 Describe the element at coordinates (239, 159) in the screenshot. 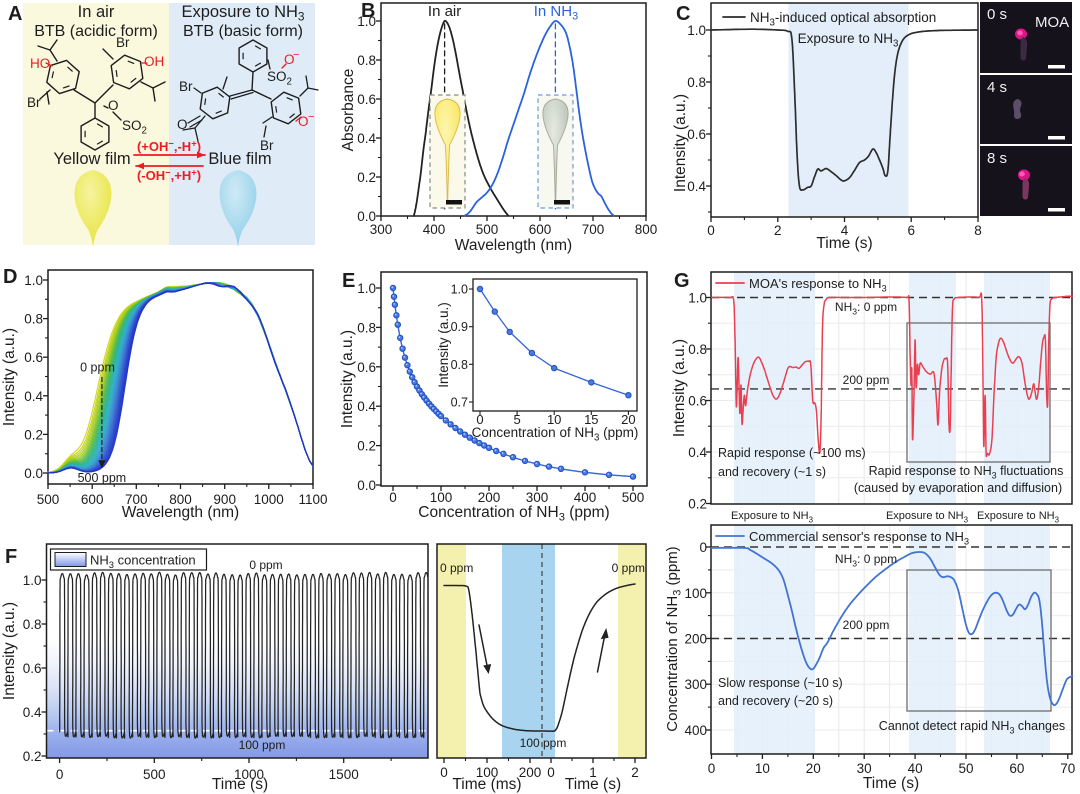

I see `svg-text: Blue film` at that location.